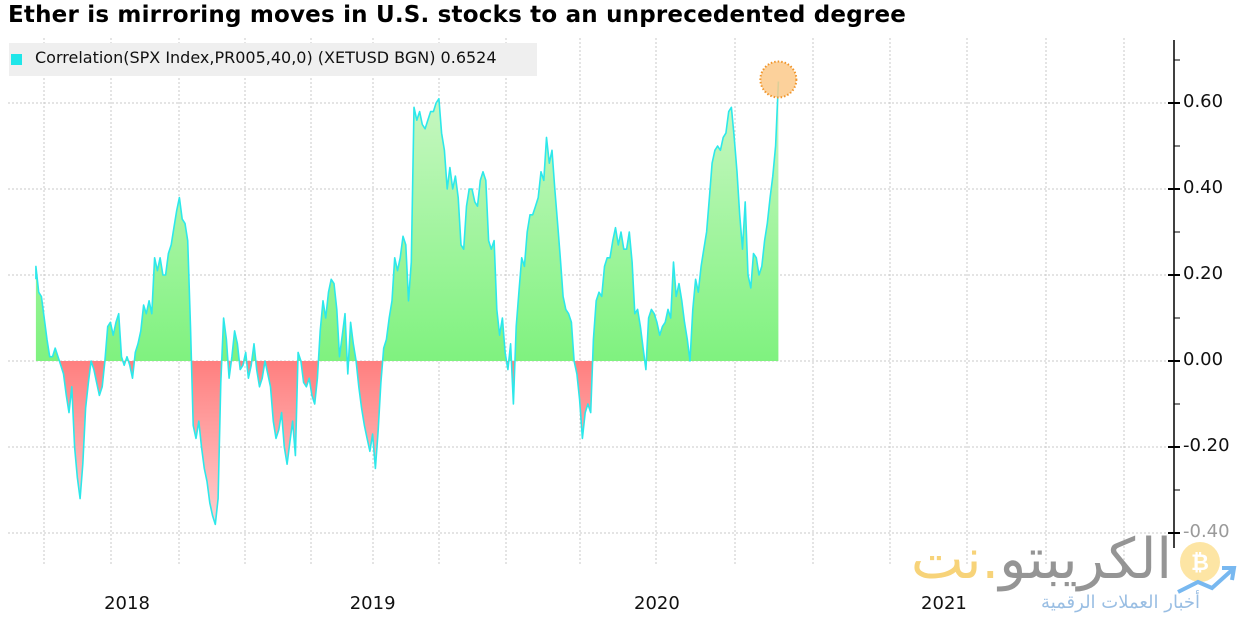  Describe the element at coordinates (1206, 445) in the screenshot. I see `y-tick-label: -0.20` at that location.